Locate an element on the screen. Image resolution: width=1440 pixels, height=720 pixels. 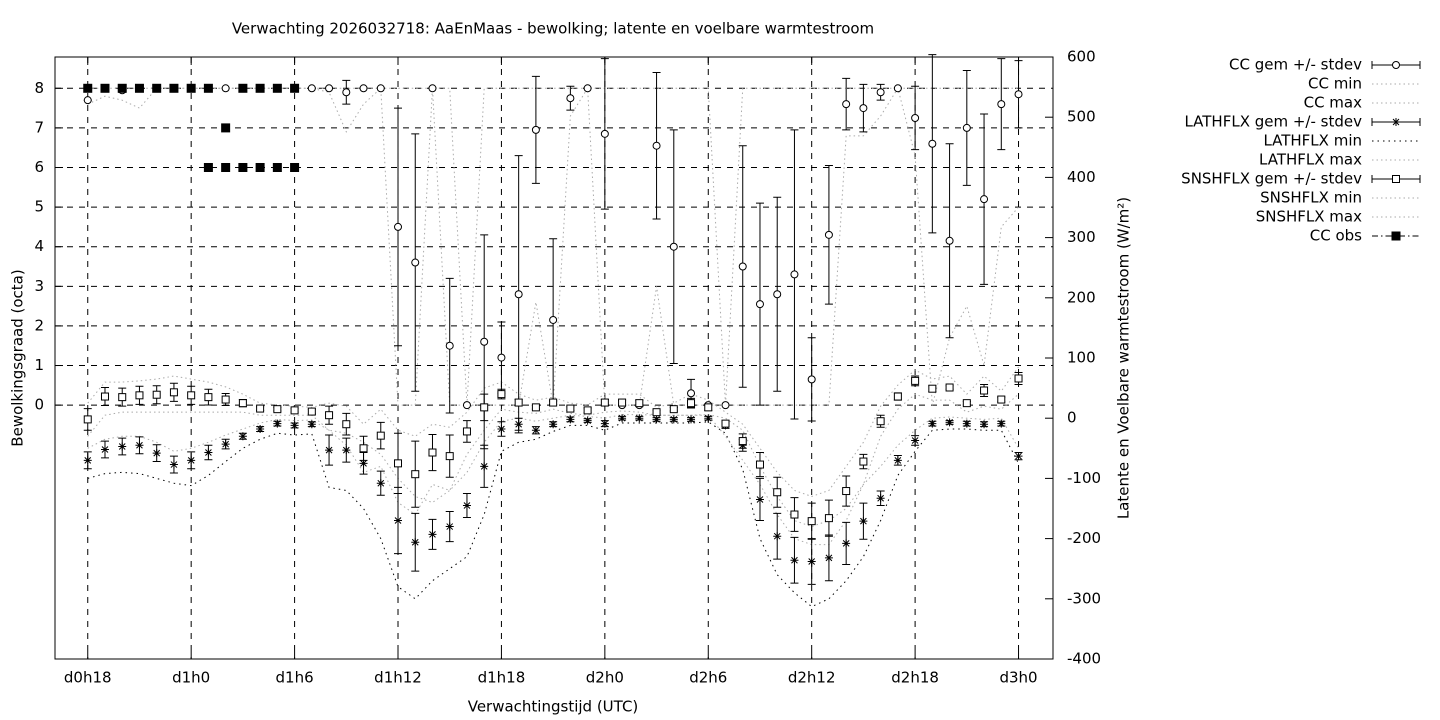
x-axis-label: Verwachtingstijd (UTC) is located at coordinates (553, 707).